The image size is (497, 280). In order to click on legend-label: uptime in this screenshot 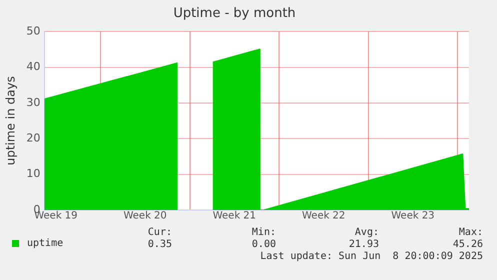, I will do `click(45, 243)`.